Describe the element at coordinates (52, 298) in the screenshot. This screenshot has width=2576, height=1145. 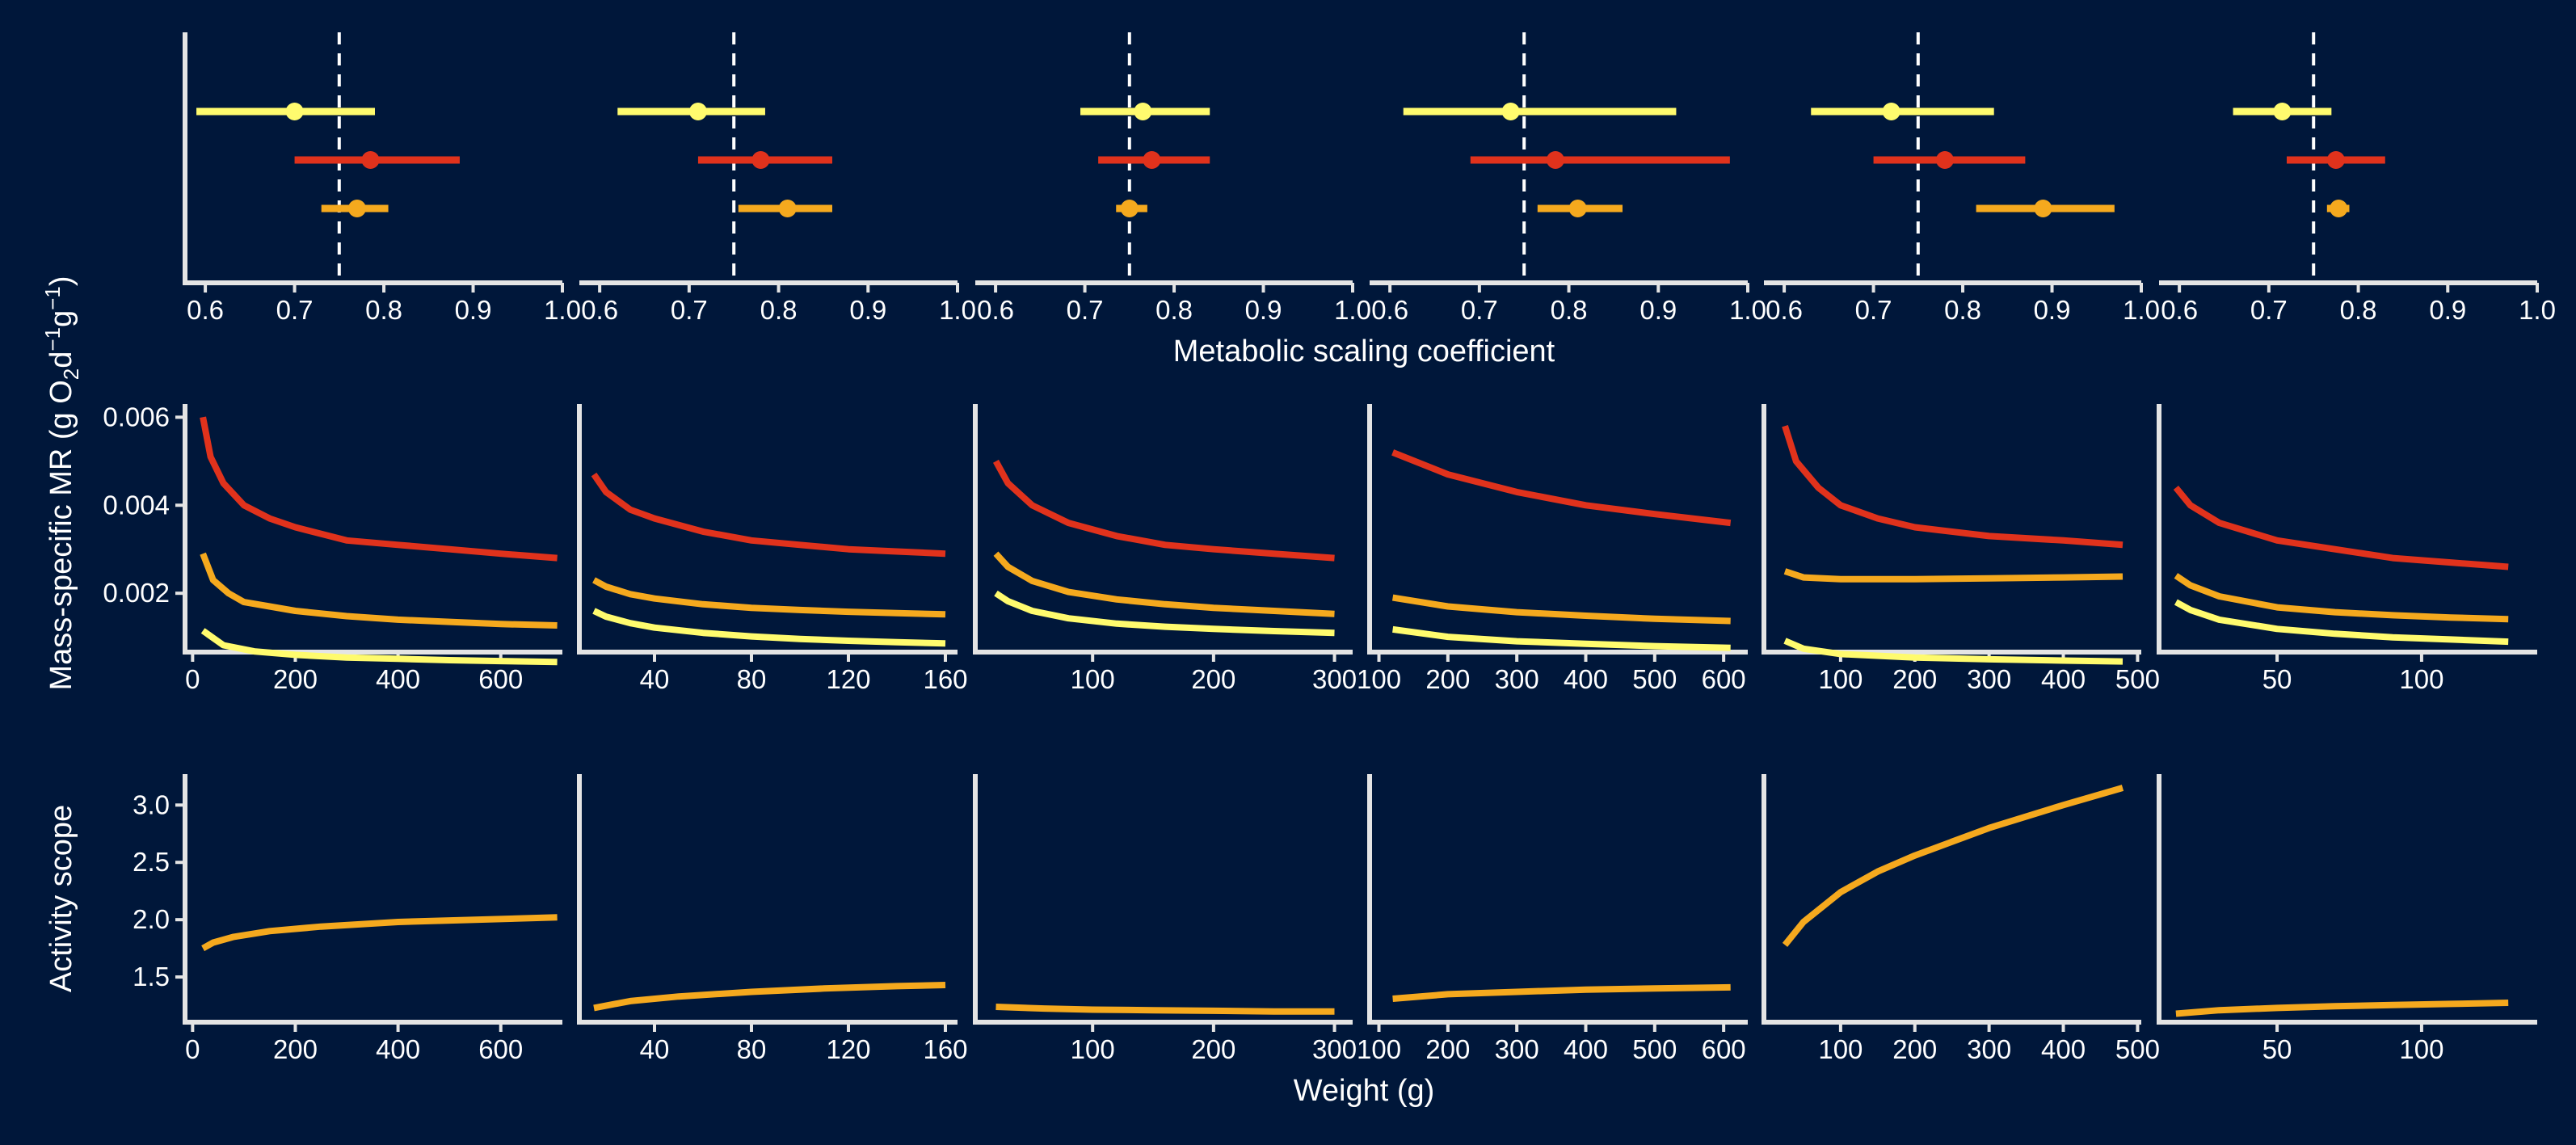
I see `row2-y-axis-title-sup2: −1` at that location.